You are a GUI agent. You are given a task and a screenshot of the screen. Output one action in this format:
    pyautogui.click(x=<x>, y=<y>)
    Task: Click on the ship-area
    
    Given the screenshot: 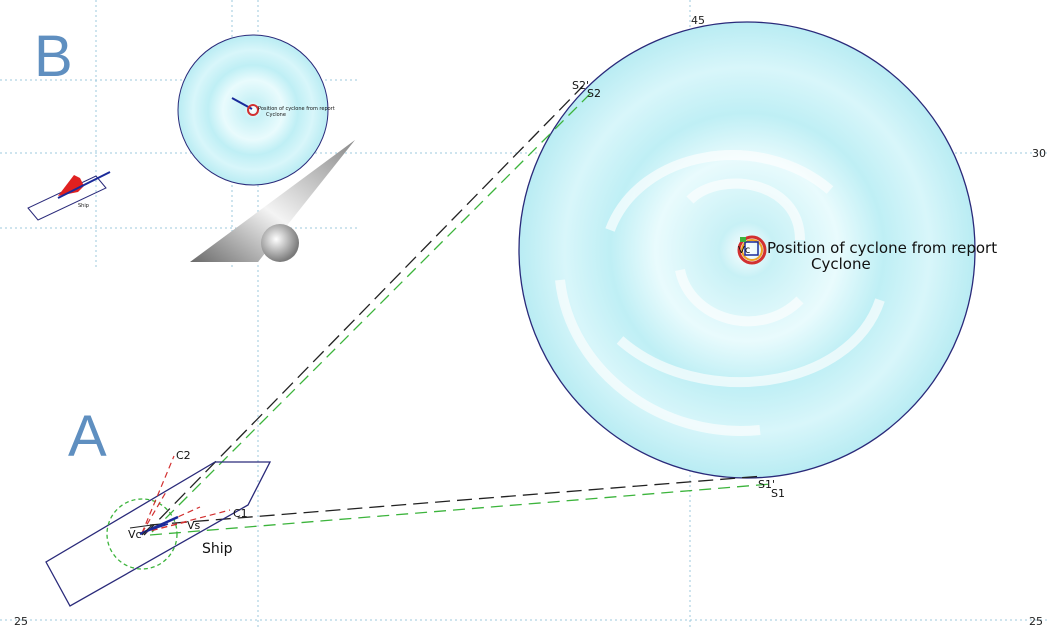 What is the action you would take?
    pyautogui.click(x=158, y=531)
    